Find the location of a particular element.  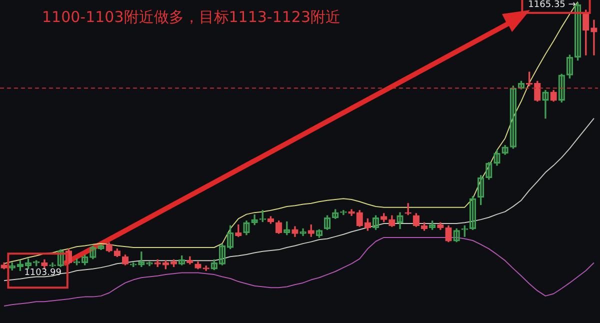

annotation: 1165.35 → is located at coordinates (552, 5).